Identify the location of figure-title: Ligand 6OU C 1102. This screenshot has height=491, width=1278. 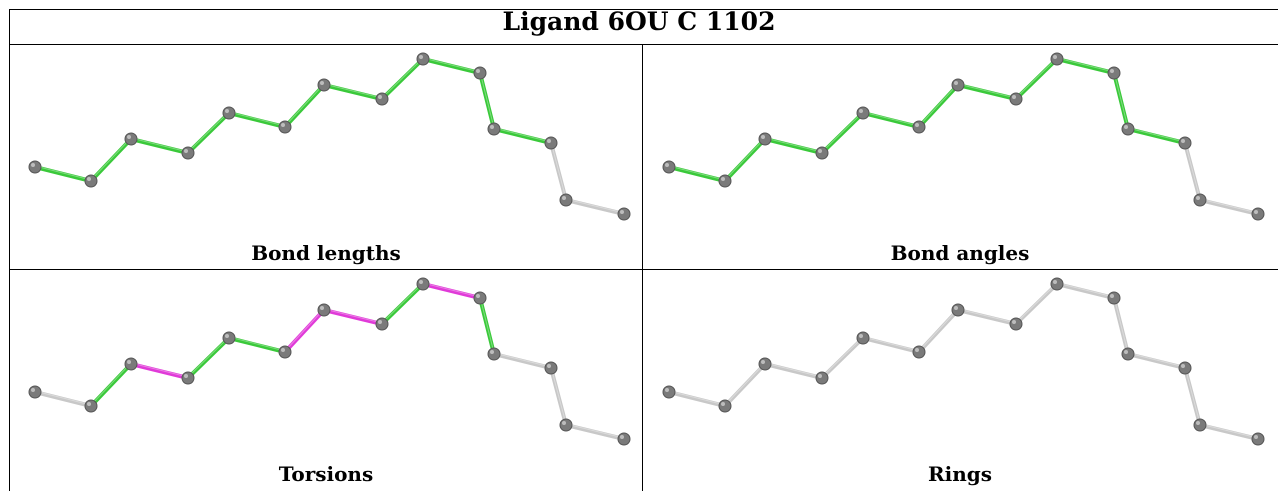
(639, 21).